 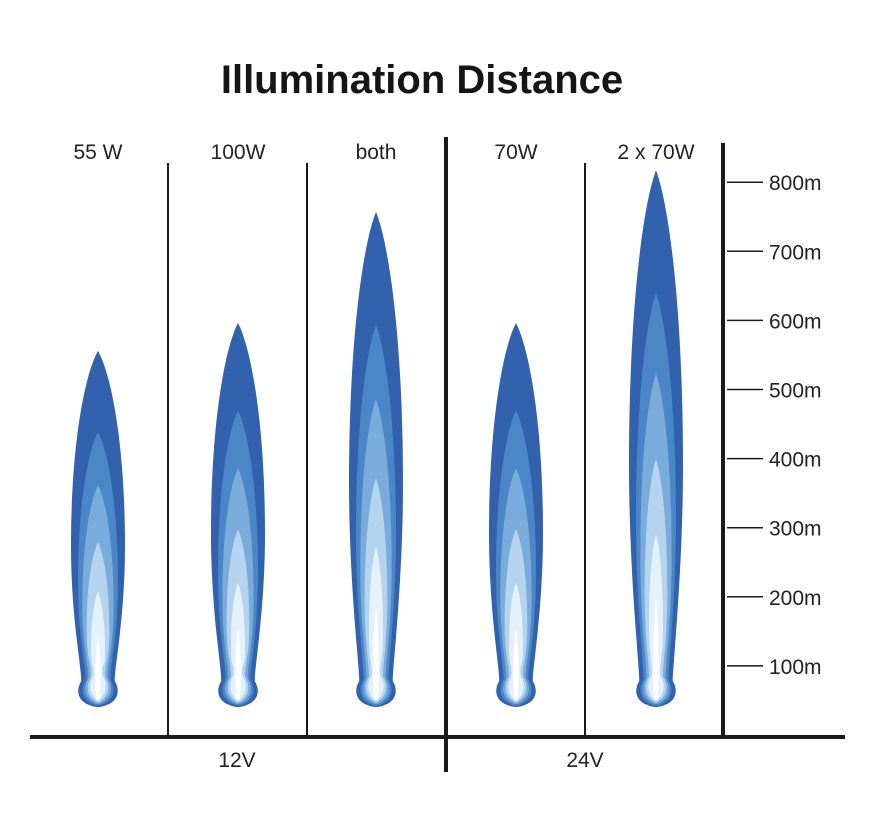 What do you see at coordinates (795, 391) in the screenshot?
I see `y-tick-label-500: 500m` at bounding box center [795, 391].